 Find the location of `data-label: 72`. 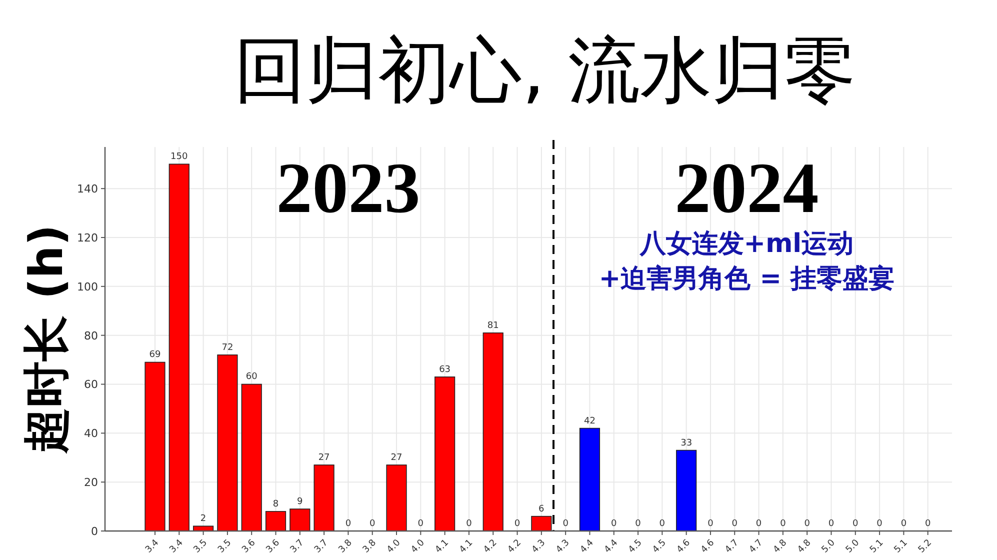

data-label: 72 is located at coordinates (228, 347).